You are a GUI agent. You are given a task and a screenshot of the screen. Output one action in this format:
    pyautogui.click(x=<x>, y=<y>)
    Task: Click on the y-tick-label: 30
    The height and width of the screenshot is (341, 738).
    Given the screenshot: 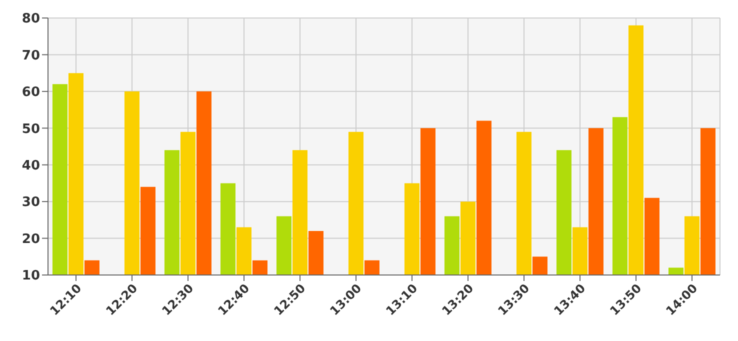 What is the action you would take?
    pyautogui.click(x=31, y=202)
    